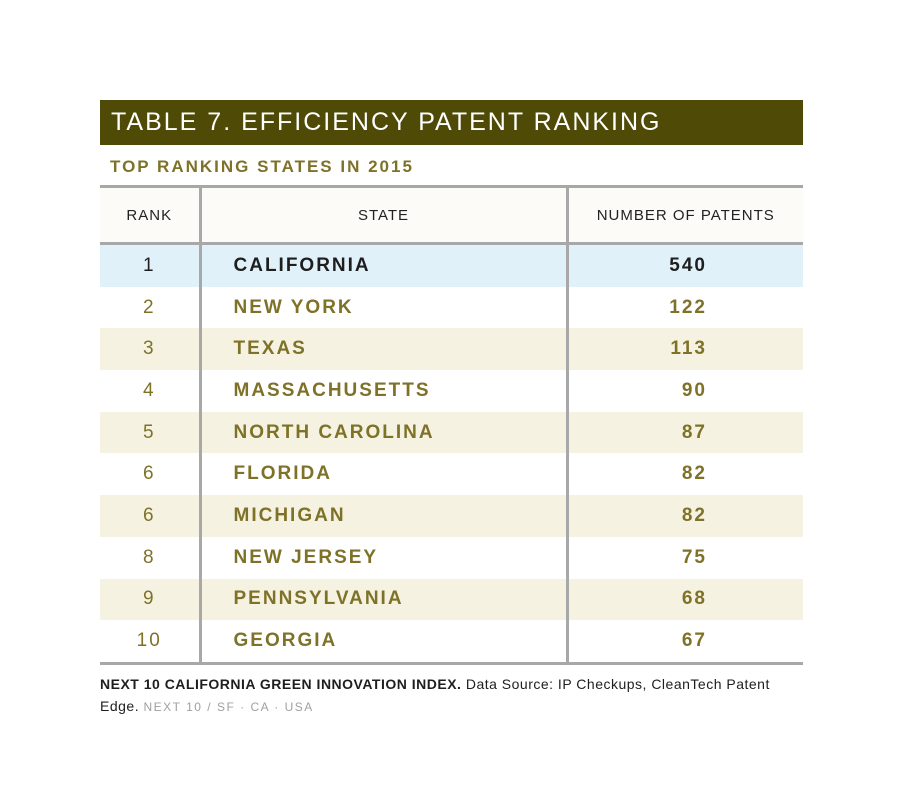 This screenshot has height=800, width=911. I want to click on patents-cell: 90, so click(685, 391).